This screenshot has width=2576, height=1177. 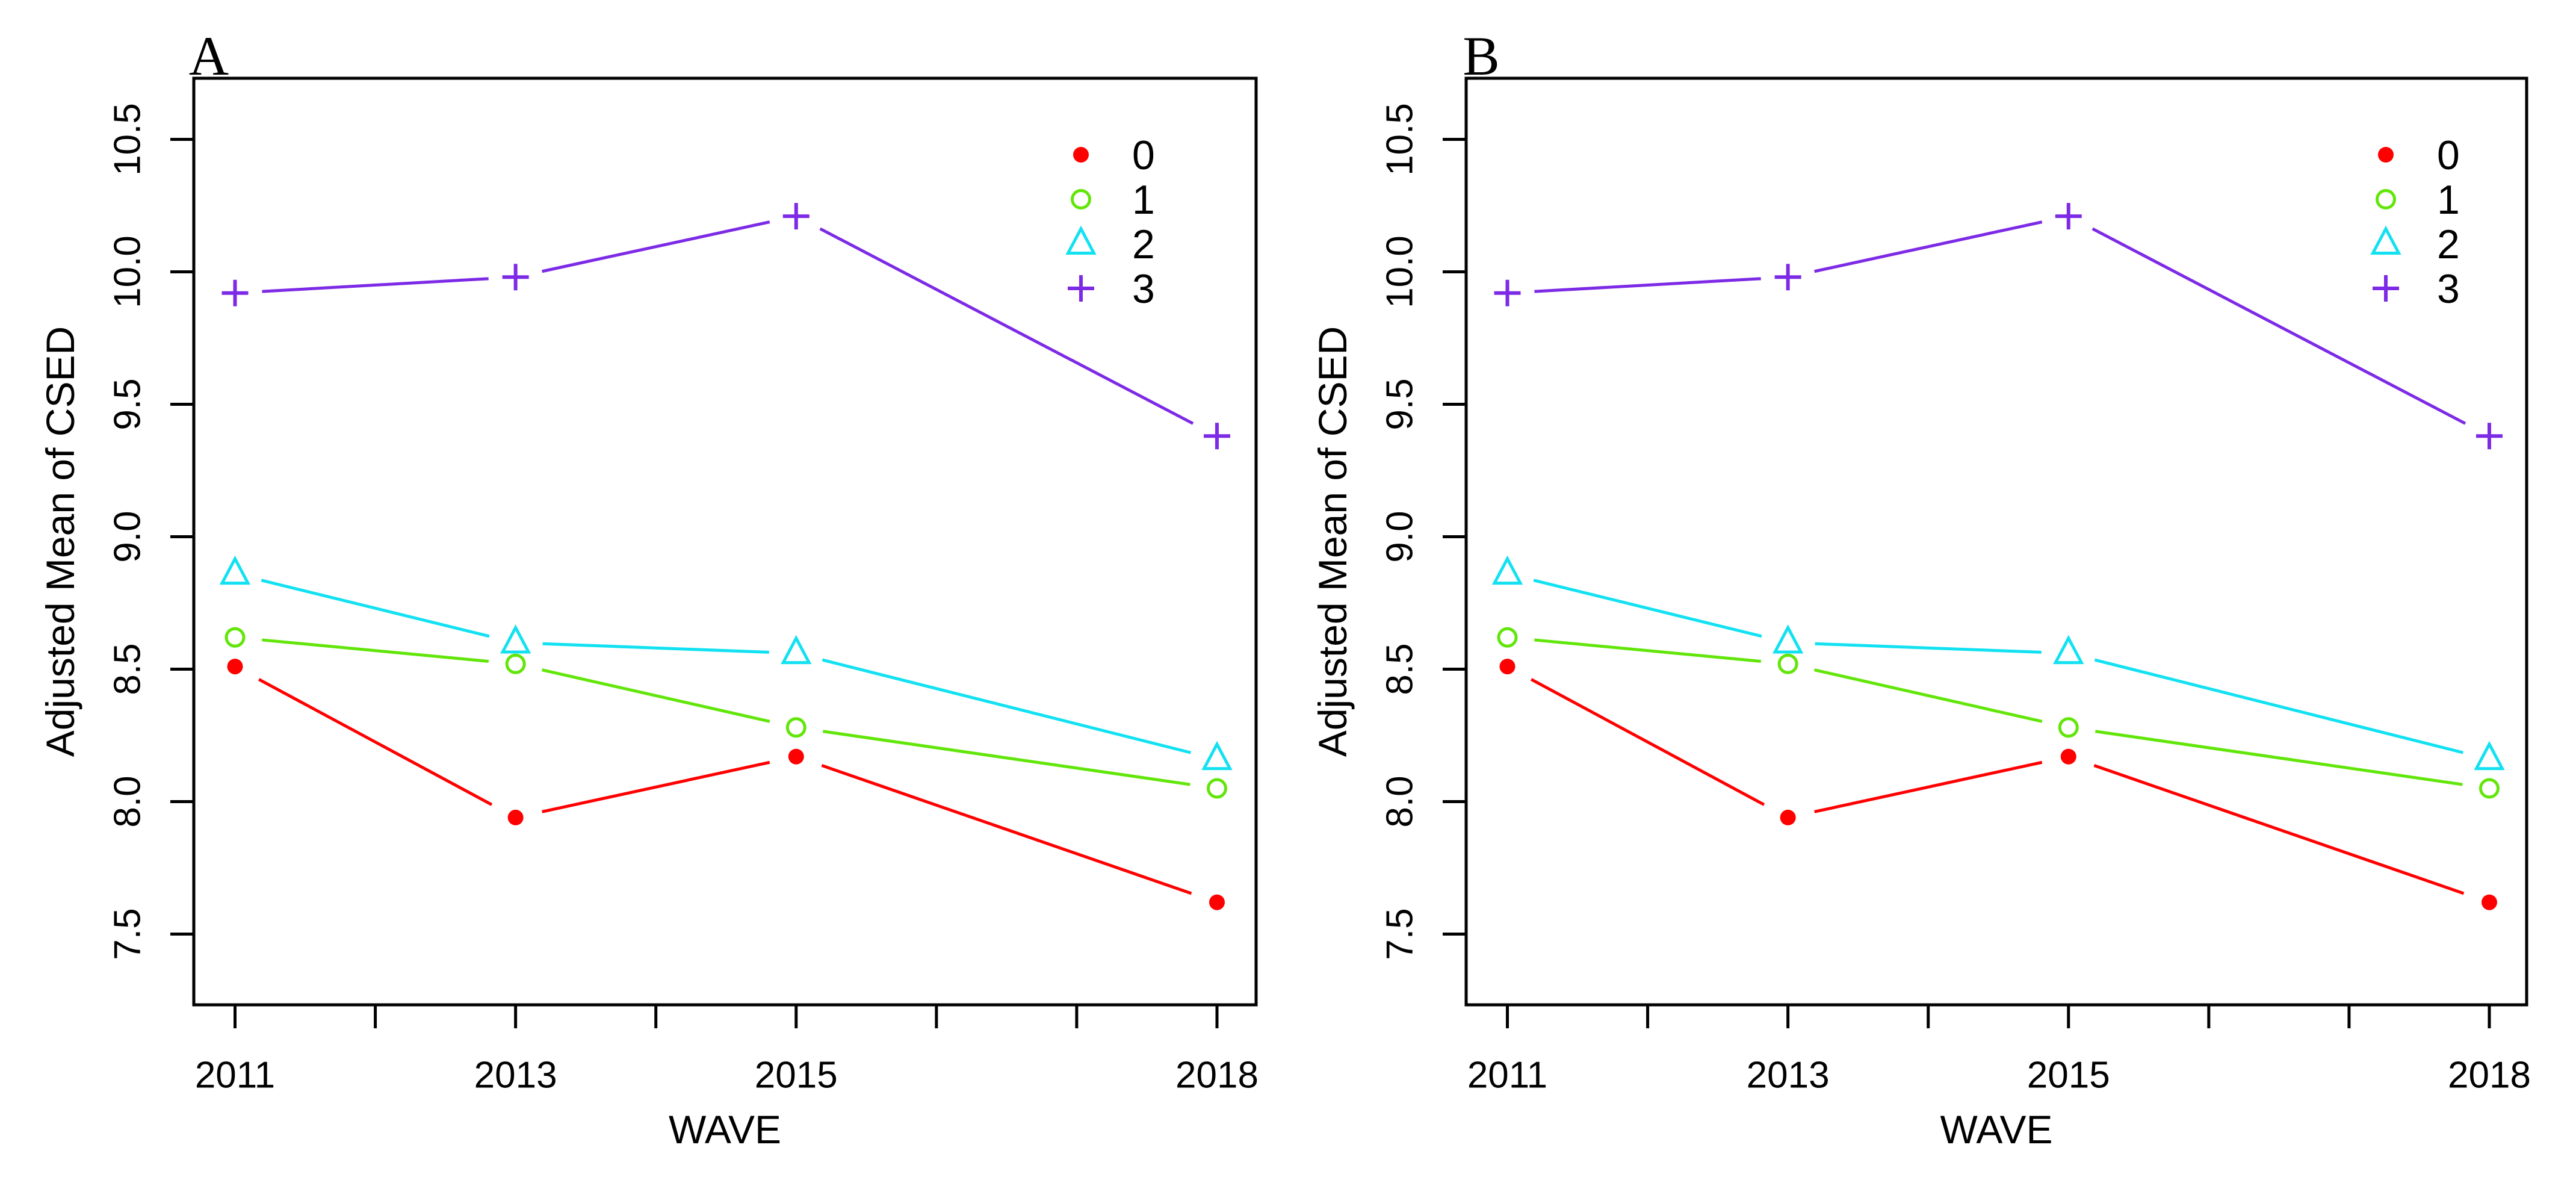 What do you see at coordinates (1400, 934) in the screenshot?
I see `y-tick-label: 7.5` at bounding box center [1400, 934].